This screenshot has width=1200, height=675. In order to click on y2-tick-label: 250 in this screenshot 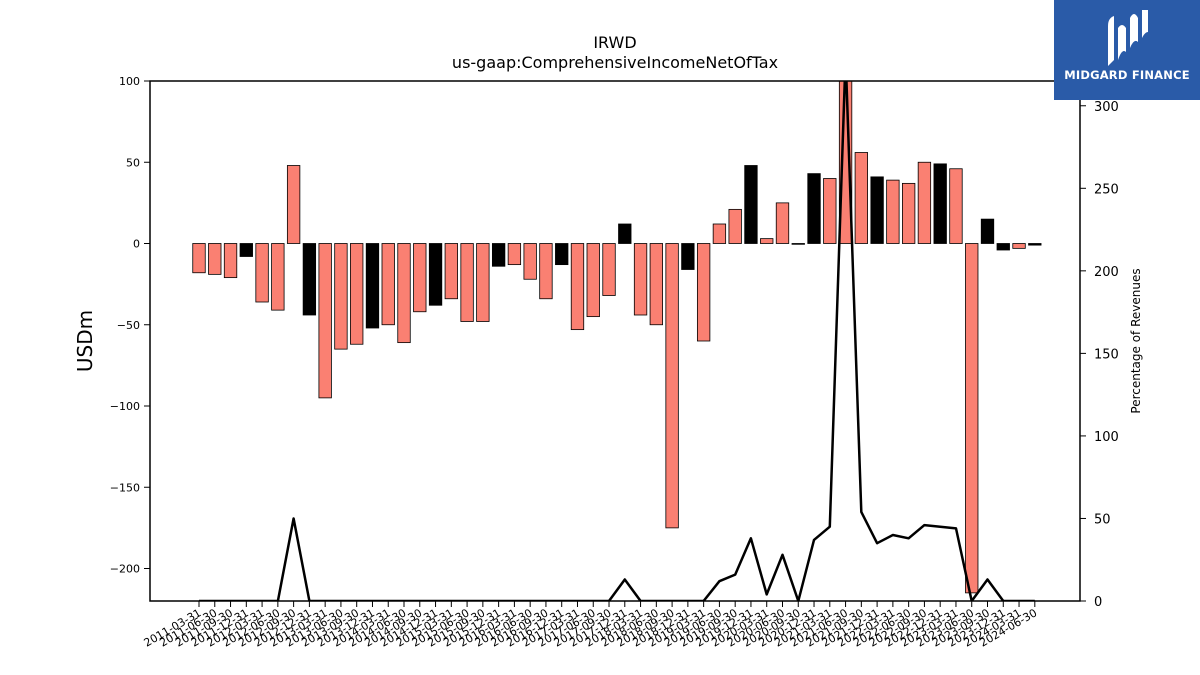, I will do `click(1106, 189)`.